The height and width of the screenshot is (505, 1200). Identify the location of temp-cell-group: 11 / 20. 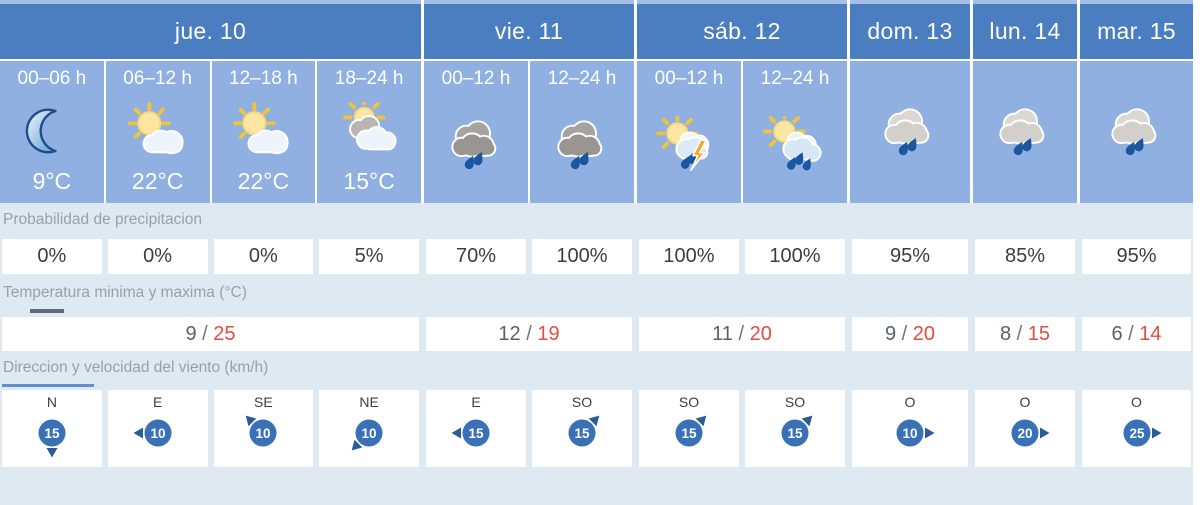
(742, 334).